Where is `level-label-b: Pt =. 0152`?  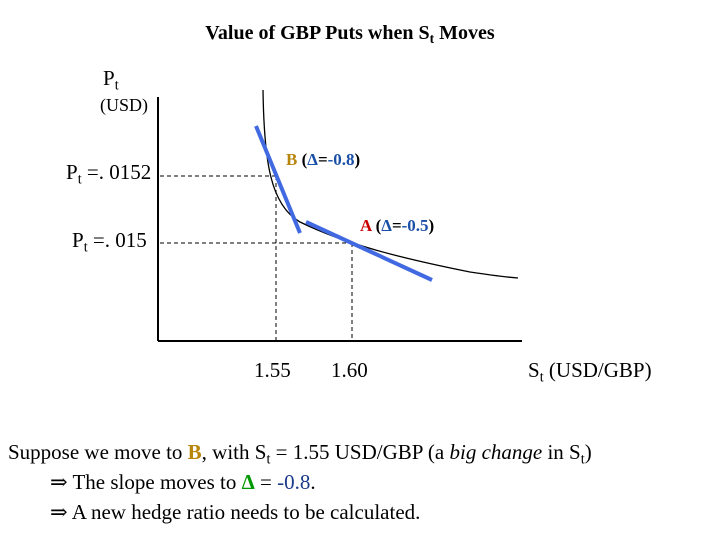
level-label-b: Pt =. 0152 is located at coordinates (109, 174).